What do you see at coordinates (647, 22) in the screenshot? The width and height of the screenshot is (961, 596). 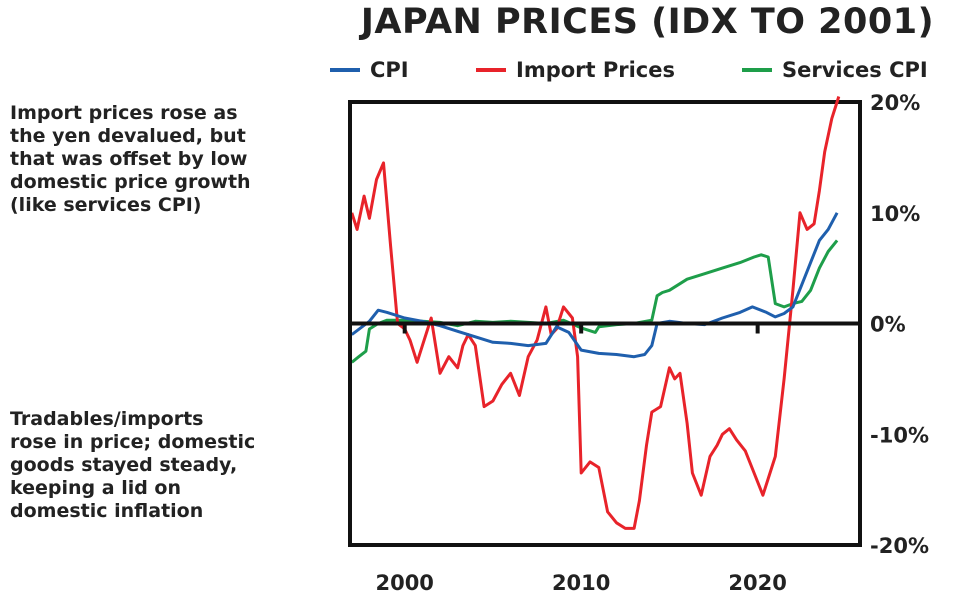 I see `chart-title: JAPAN PRICES (IDX TO 2001)` at bounding box center [647, 22].